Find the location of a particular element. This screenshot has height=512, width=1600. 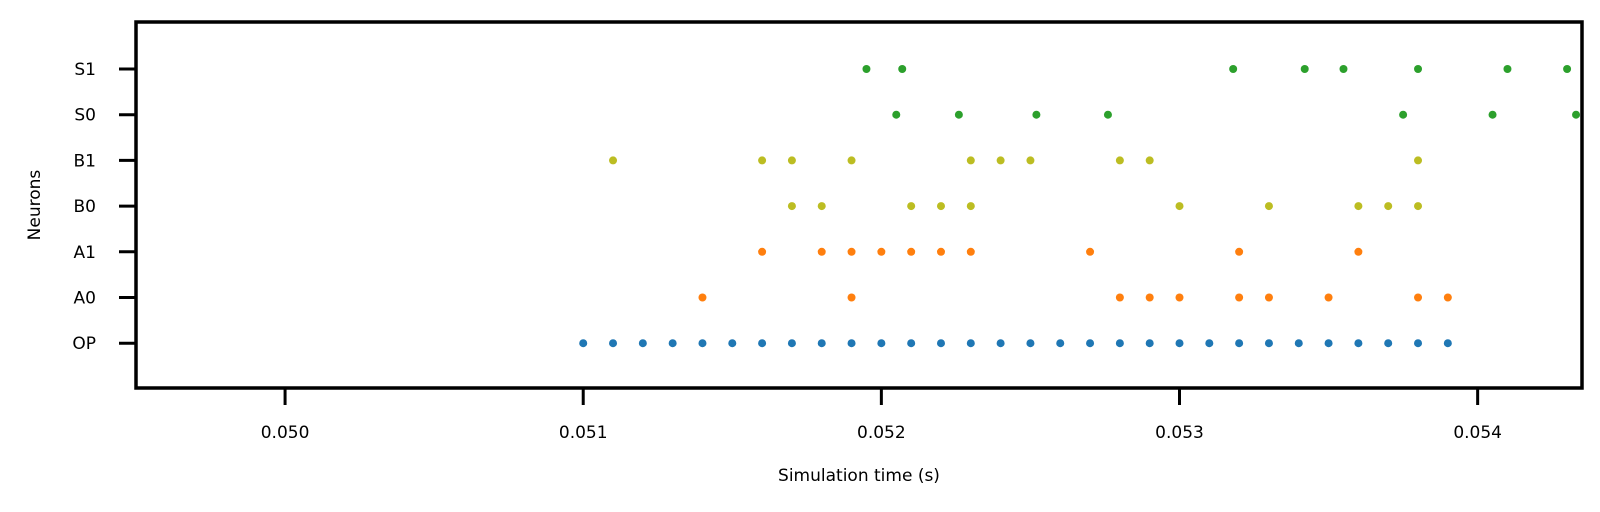

x-axis-ticks: 0.050 0.051 0.052 0.053 0.054 is located at coordinates (881, 415).